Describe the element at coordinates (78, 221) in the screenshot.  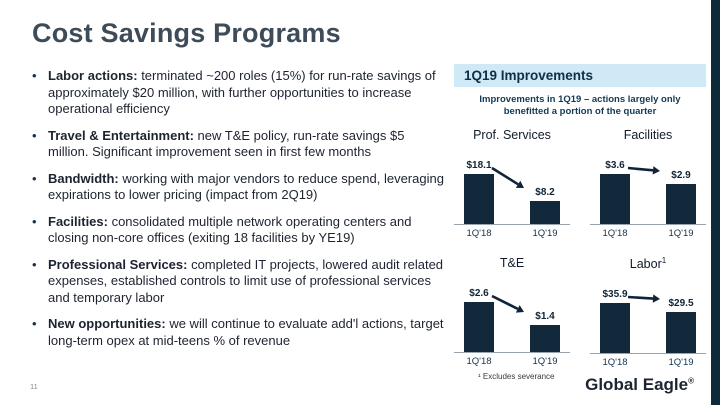
I see `bullet-lead: Facilities:` at that location.